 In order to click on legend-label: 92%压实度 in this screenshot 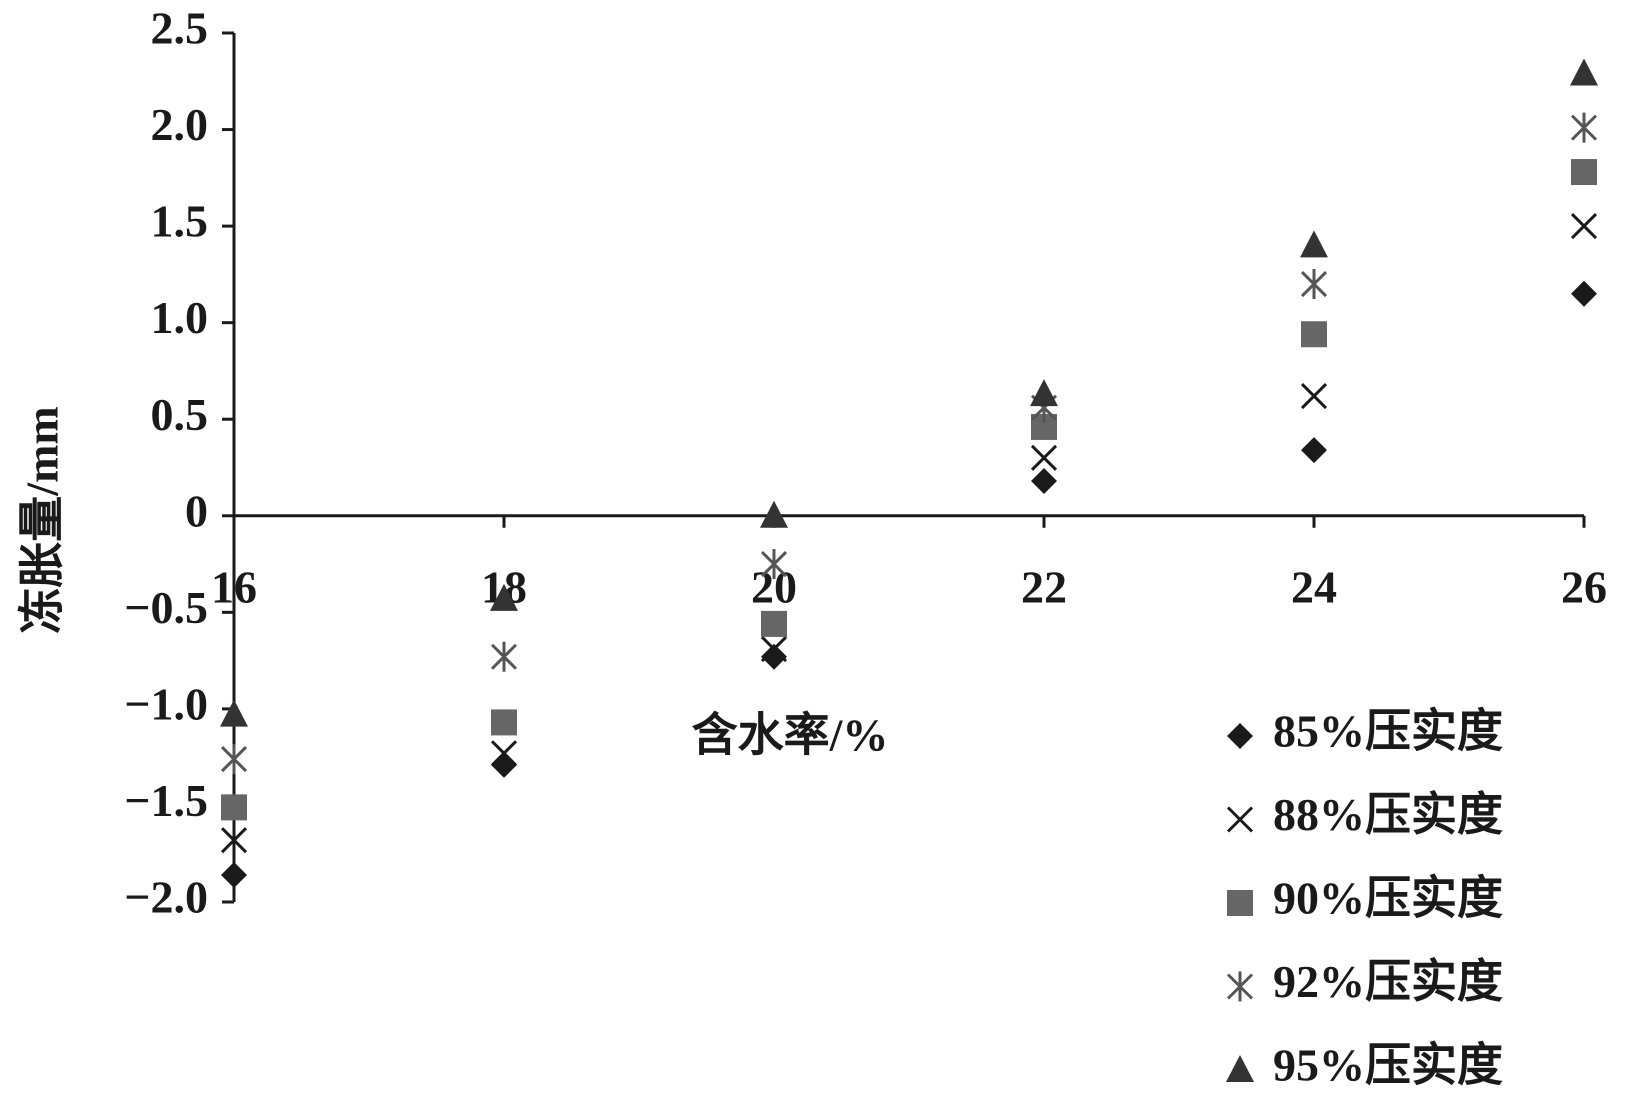, I will do `click(1388, 981)`.